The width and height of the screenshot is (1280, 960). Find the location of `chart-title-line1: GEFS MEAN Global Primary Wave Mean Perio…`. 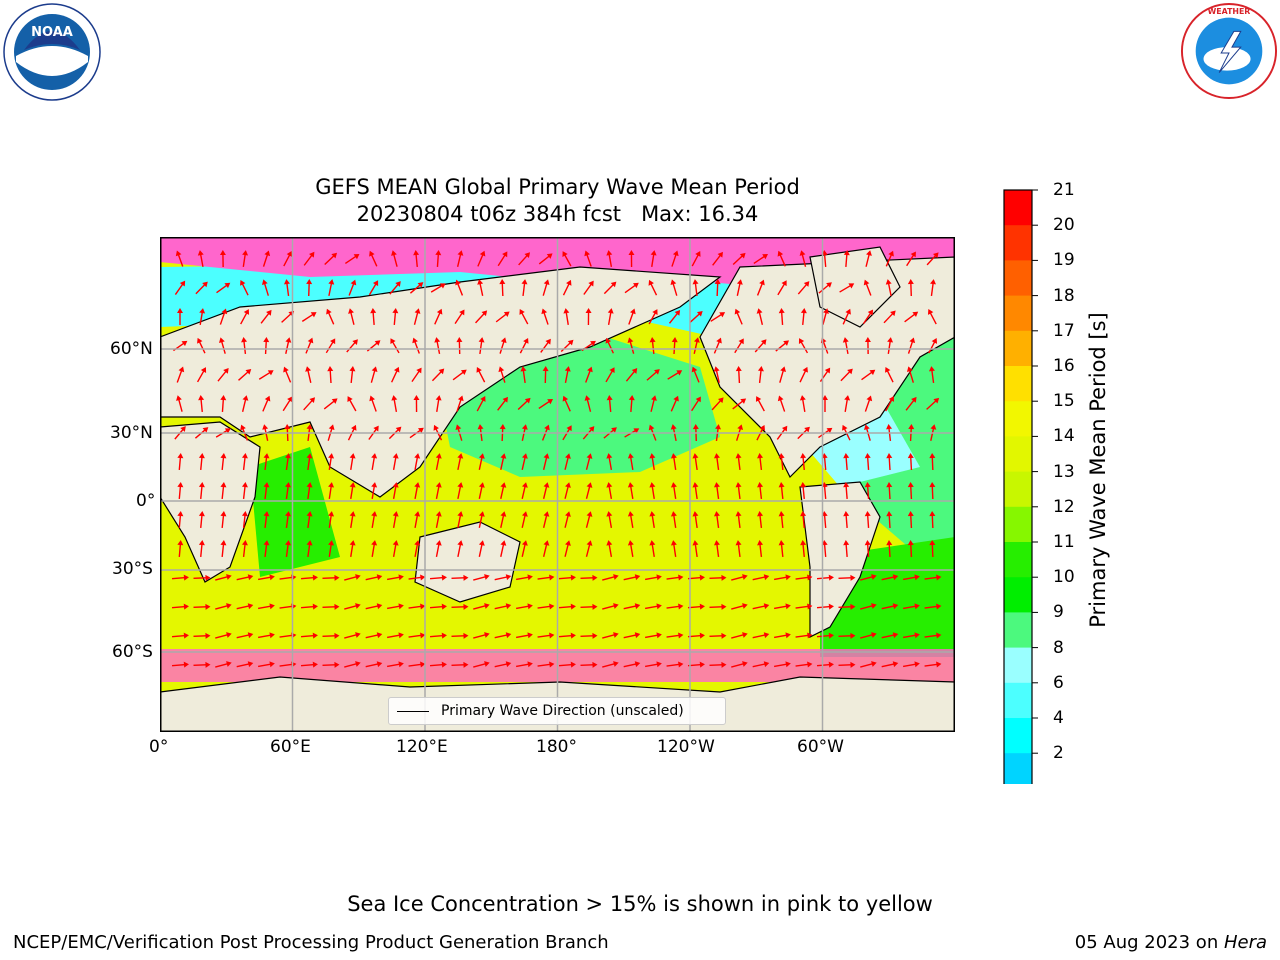

chart-title-line1: GEFS MEAN Global Primary Wave Mean Perio… is located at coordinates (557, 187).